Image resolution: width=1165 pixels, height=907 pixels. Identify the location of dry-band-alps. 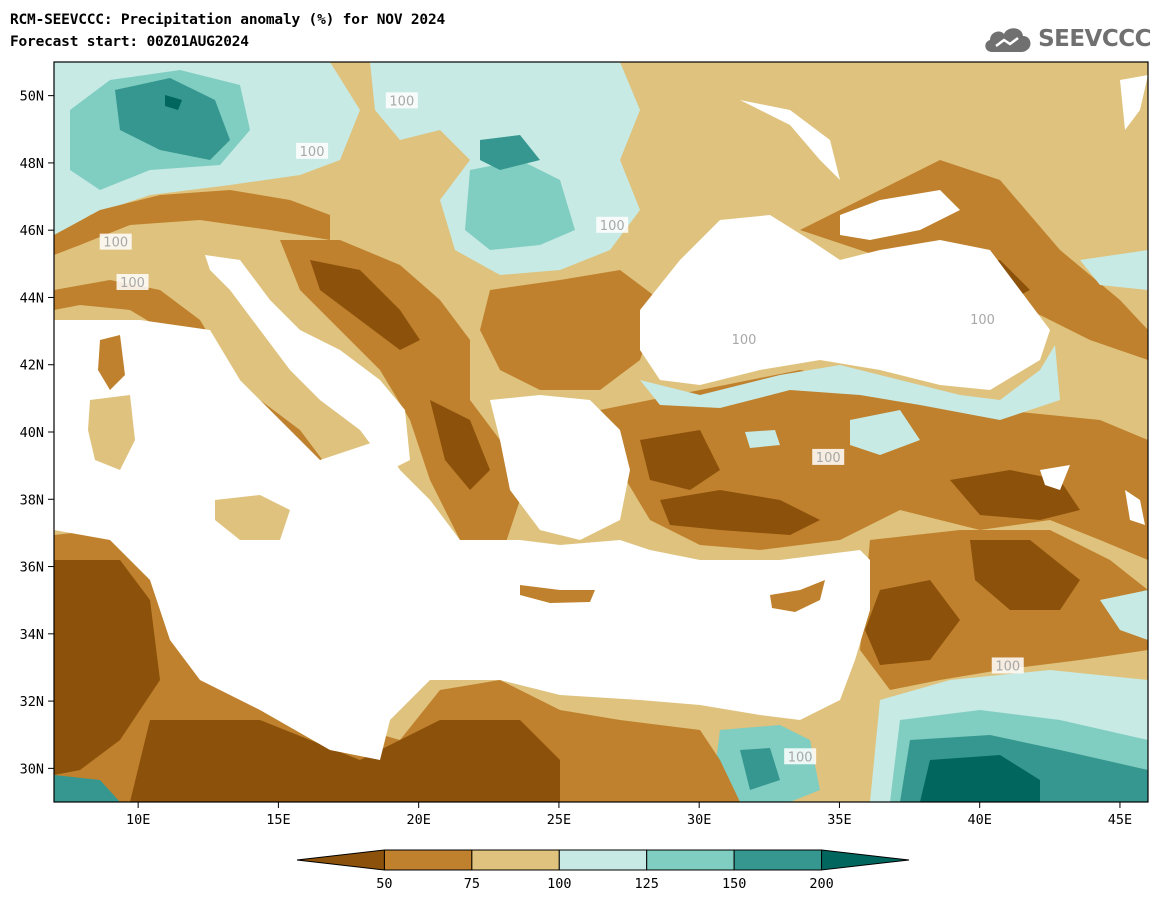
(192, 222).